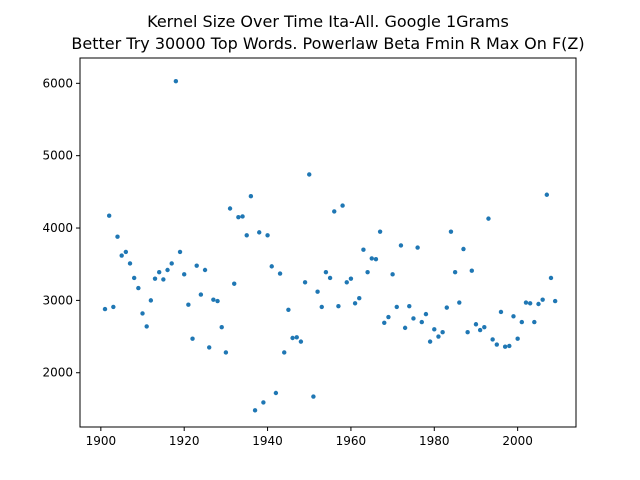  I want to click on y-tick-label: 6000, so click(57, 83).